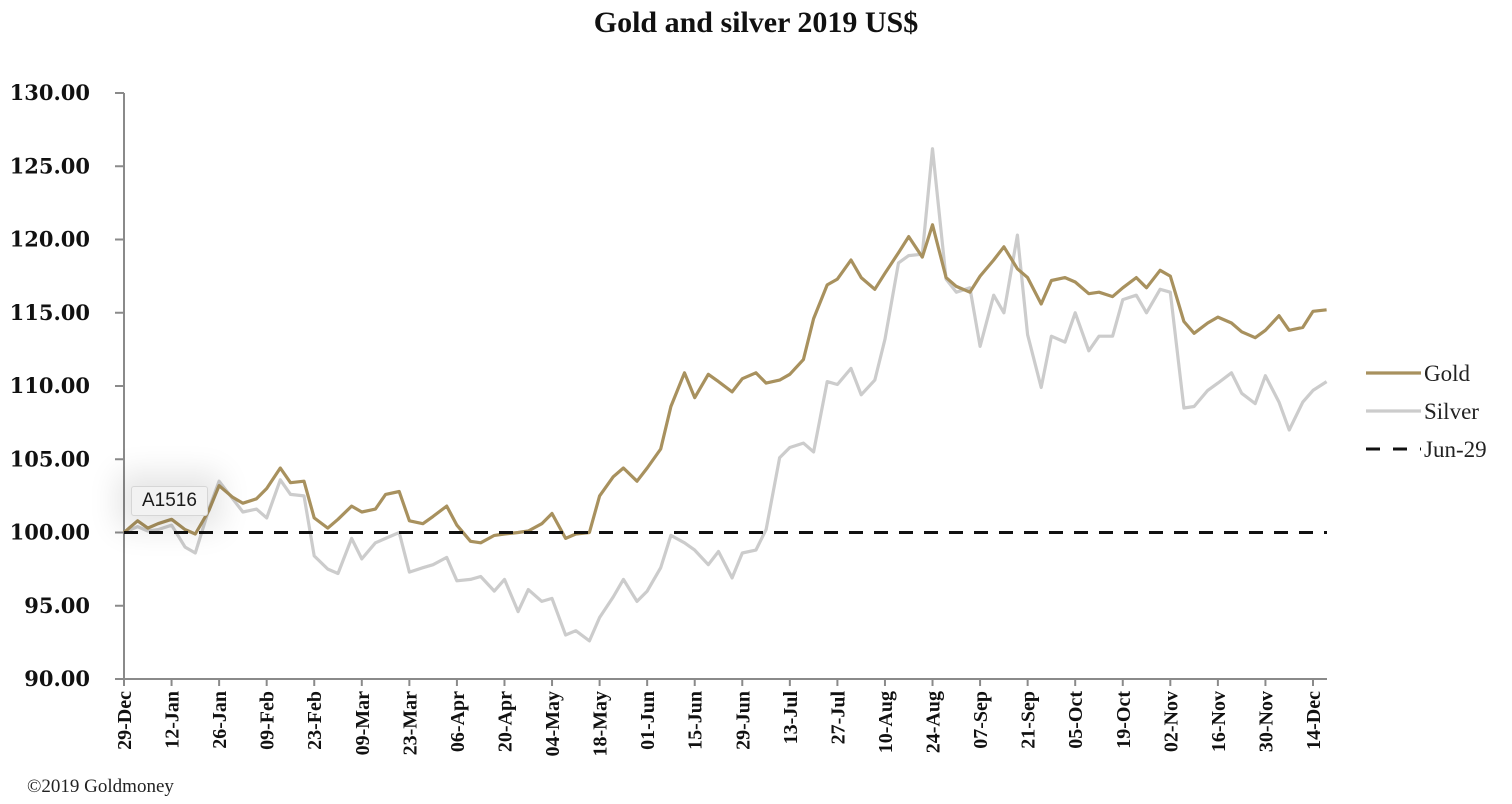  Describe the element at coordinates (57, 605) in the screenshot. I see `y-tick-label: 95.00` at that location.